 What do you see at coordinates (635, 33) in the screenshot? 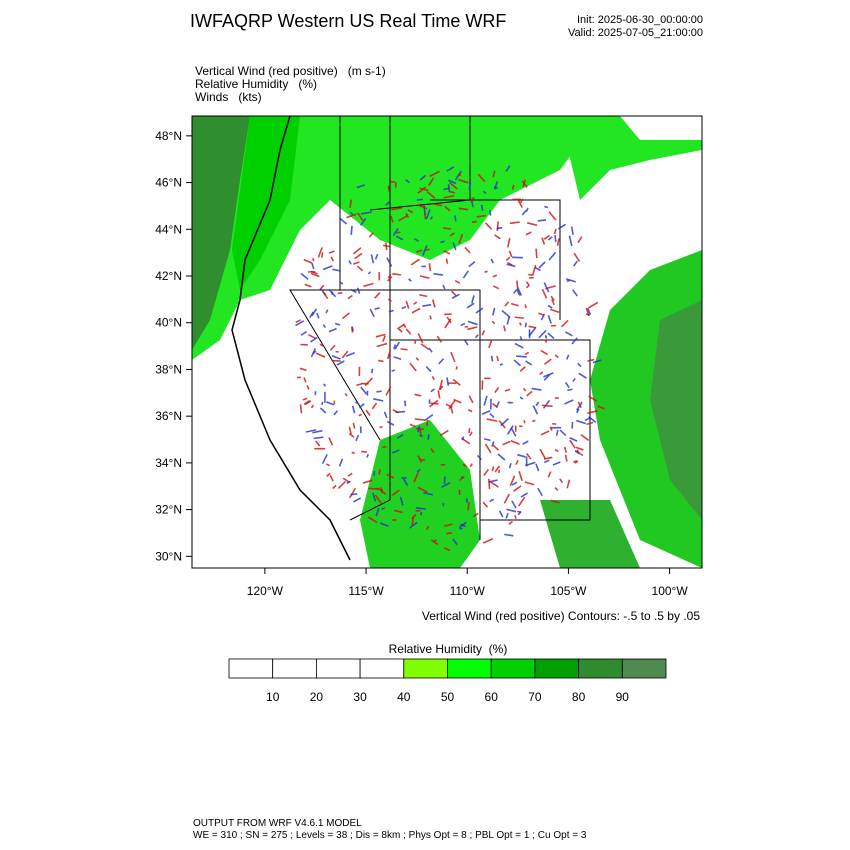
I see `valid-time: Valid: 2025-07-05_21:00:00` at bounding box center [635, 33].